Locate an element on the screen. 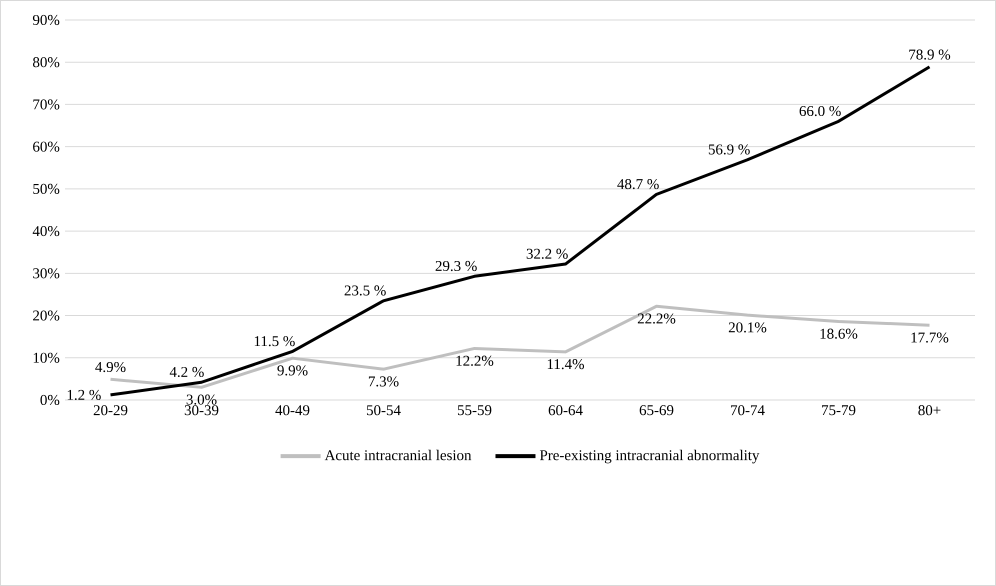 The width and height of the screenshot is (996, 586). data-label: 4.9% is located at coordinates (110, 367).